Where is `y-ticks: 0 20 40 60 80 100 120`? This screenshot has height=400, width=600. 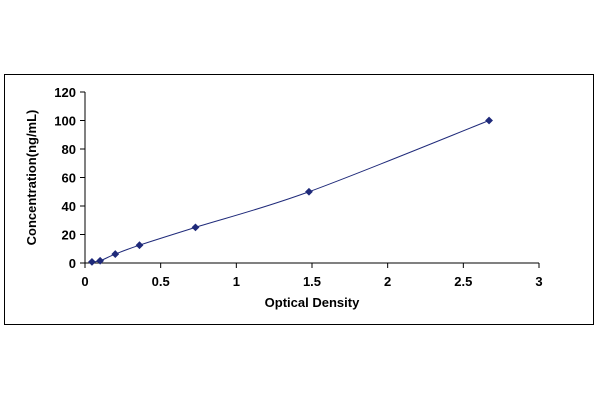 y-ticks: 0 20 40 60 80 100 120 is located at coordinates (69, 178).